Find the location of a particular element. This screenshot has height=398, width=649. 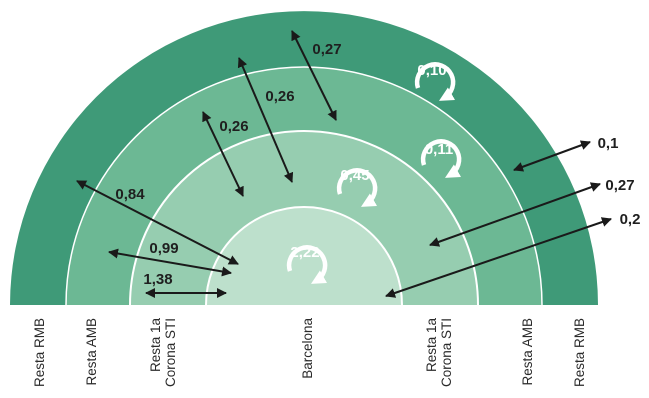

zone-label-barcelona: Barcelona is located at coordinates (307, 348).